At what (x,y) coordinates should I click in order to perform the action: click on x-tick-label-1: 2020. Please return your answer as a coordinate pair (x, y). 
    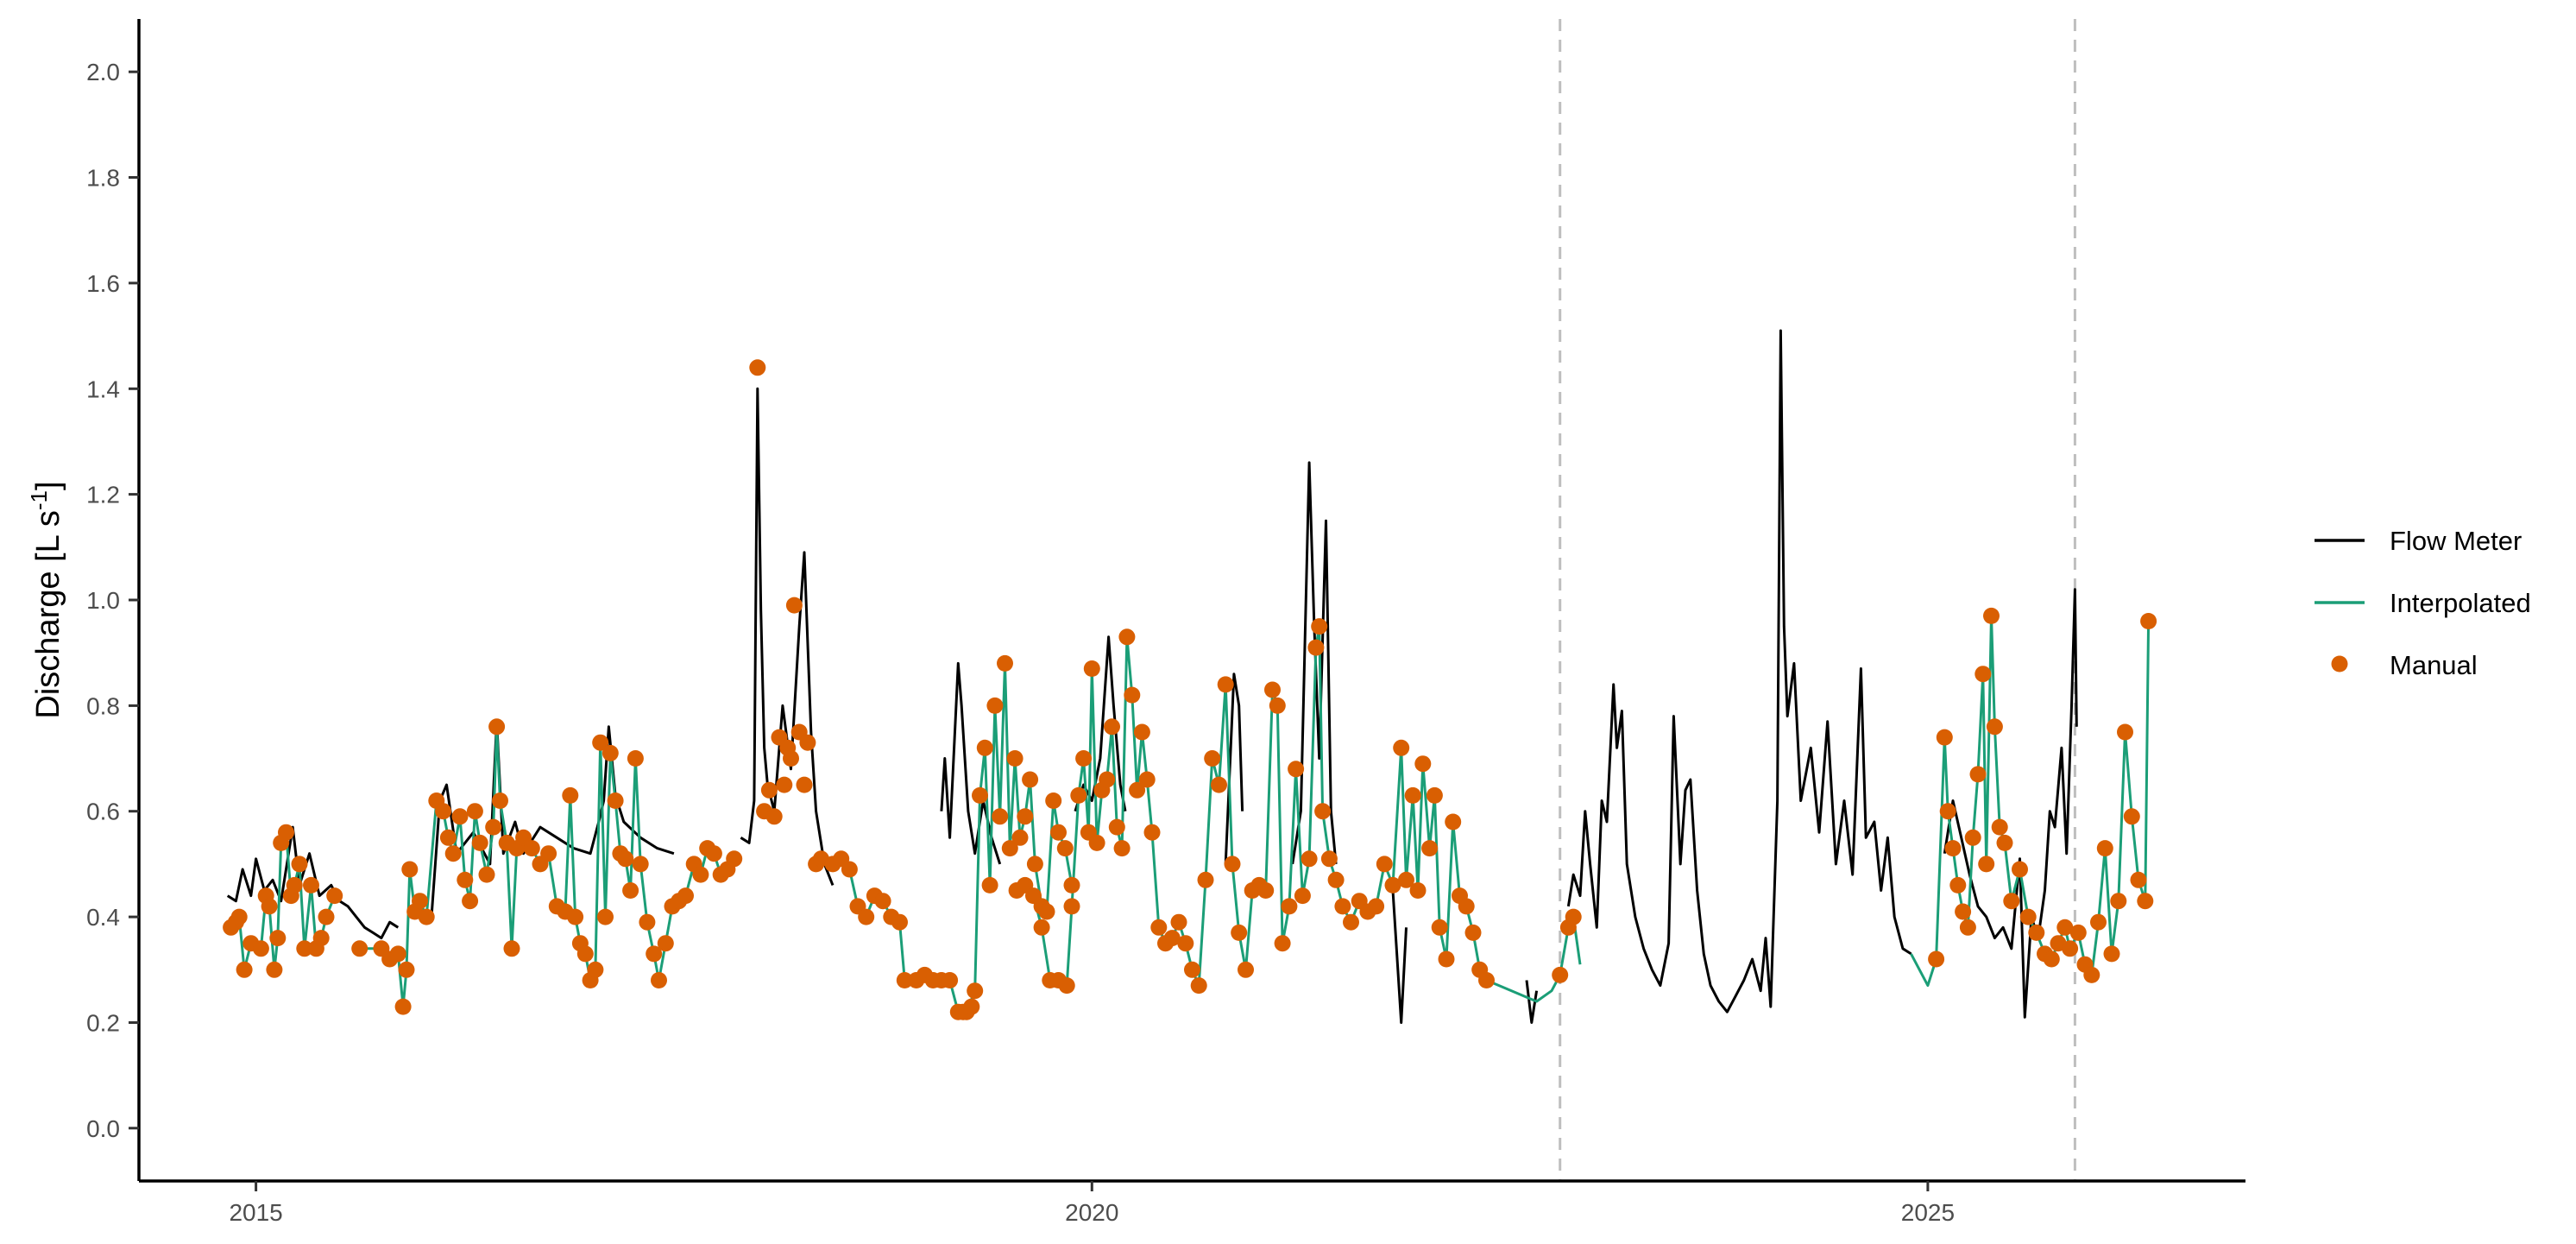
    Looking at the image, I should click on (1091, 1212).